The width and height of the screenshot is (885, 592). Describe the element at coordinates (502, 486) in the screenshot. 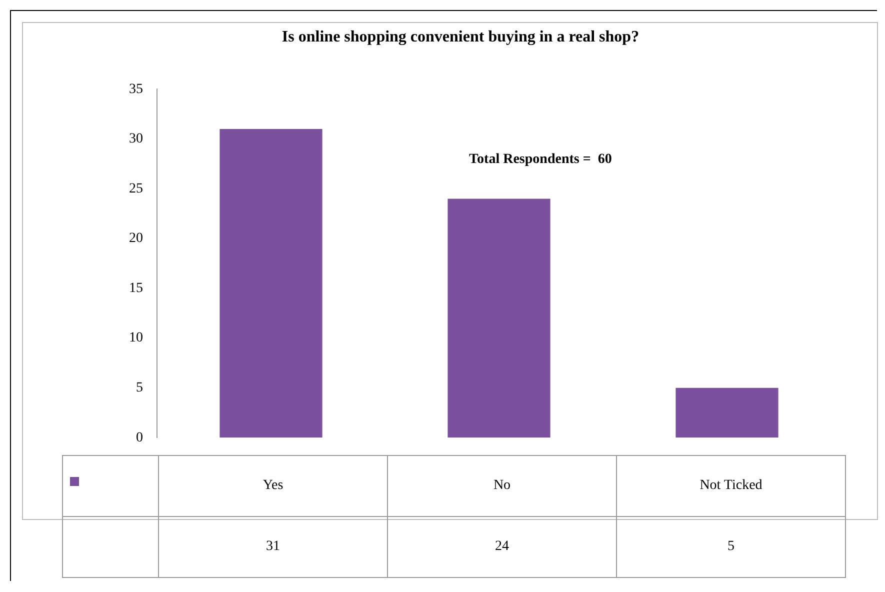

I see `x-tick-label: No` at that location.